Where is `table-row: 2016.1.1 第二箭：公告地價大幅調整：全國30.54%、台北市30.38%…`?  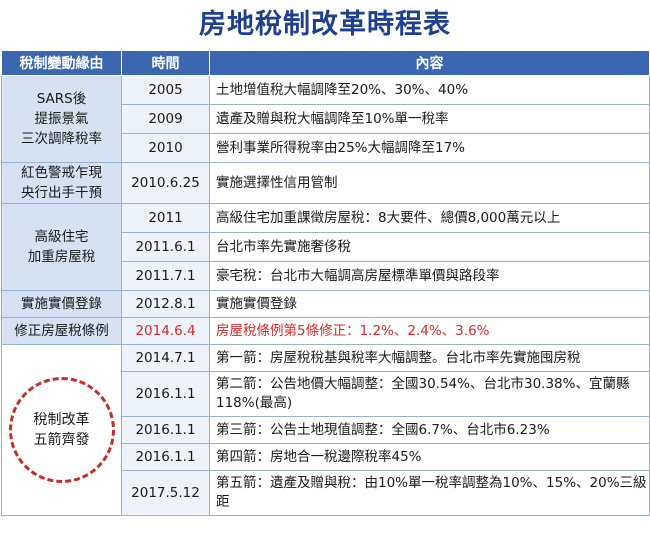 table-row: 2016.1.1 第二箭：公告地價大幅調整：全國30.54%、台北市30.38%… is located at coordinates (326, 394).